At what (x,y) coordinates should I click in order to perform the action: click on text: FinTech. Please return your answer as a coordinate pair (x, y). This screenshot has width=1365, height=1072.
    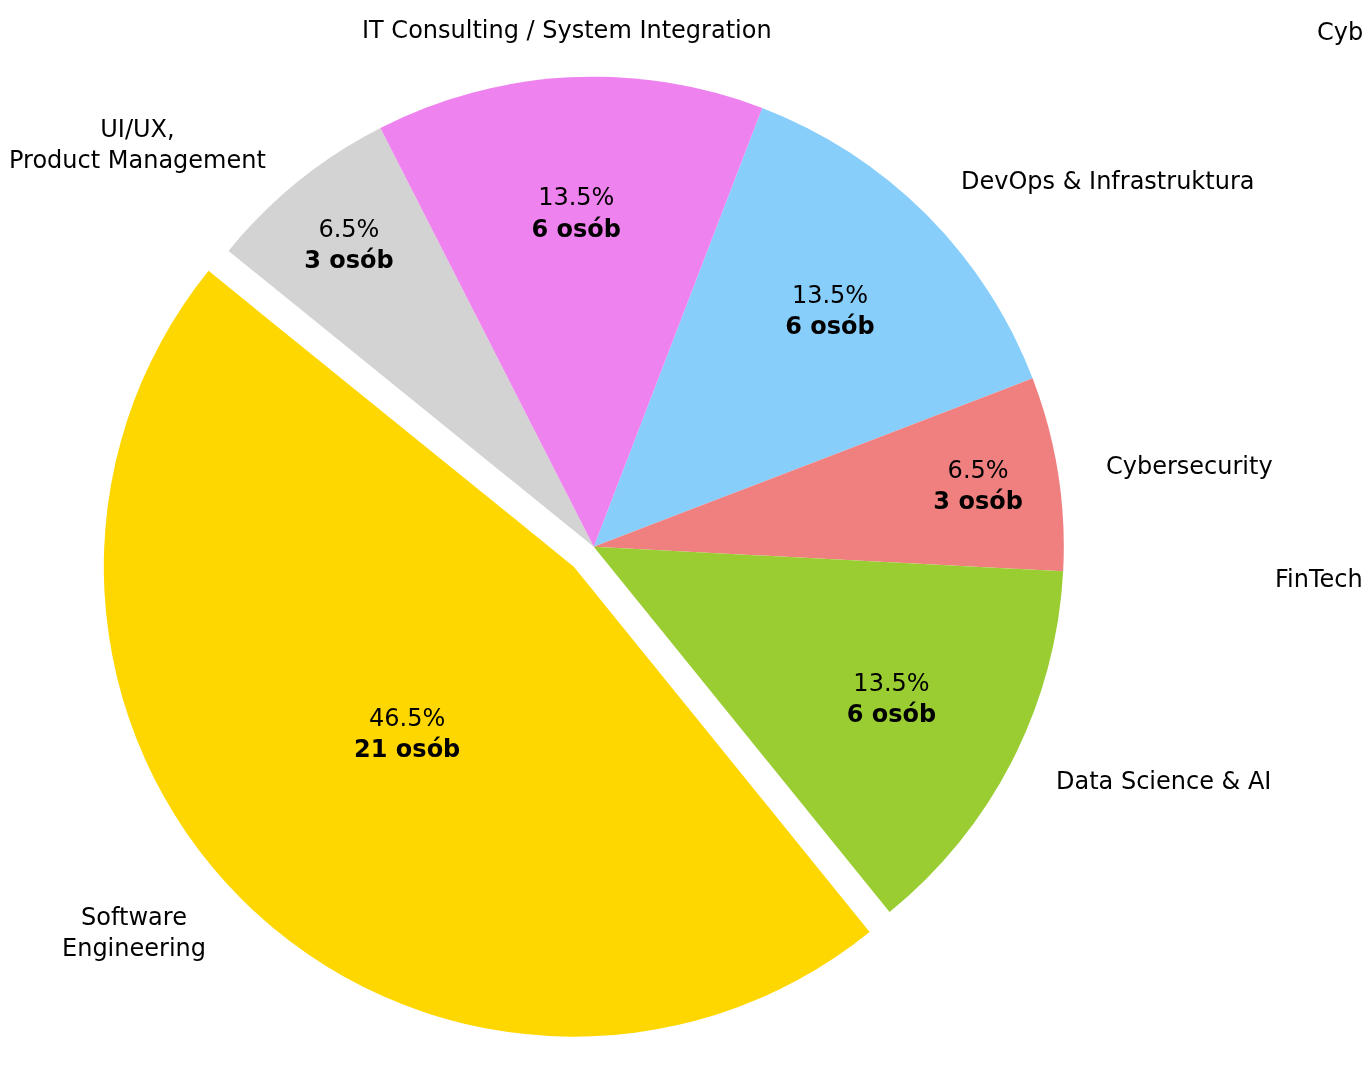
    Looking at the image, I should click on (1319, 579).